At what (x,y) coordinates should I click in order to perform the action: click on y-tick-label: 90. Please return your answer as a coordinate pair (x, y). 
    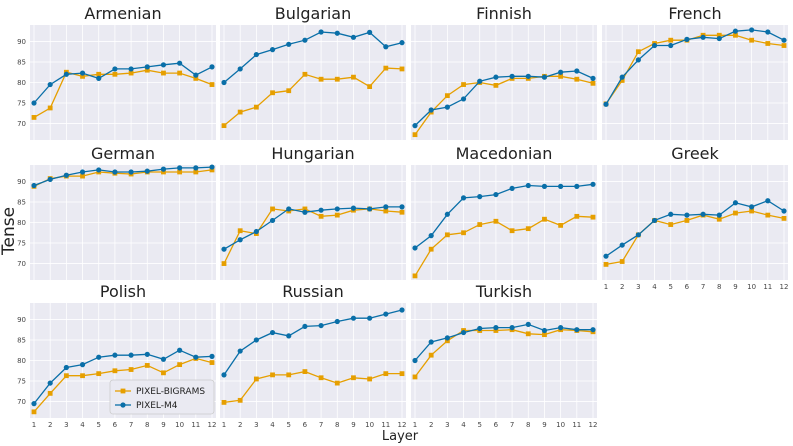
    Looking at the image, I should click on (21, 42).